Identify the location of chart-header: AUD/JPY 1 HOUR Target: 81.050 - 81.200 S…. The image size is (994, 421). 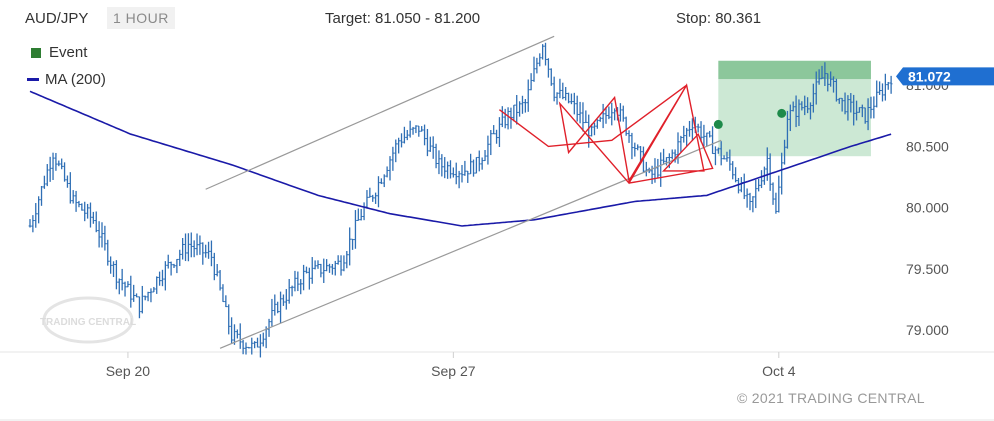
(497, 19).